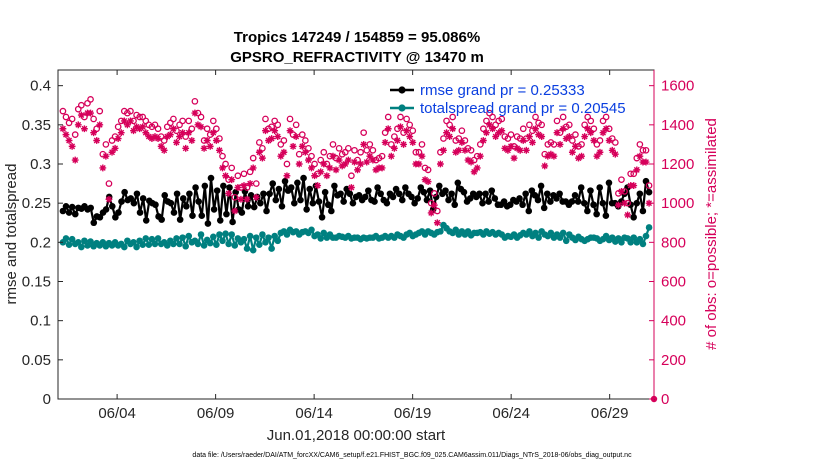  I want to click on y-left-tick-label: 0.25, so click(36, 203).